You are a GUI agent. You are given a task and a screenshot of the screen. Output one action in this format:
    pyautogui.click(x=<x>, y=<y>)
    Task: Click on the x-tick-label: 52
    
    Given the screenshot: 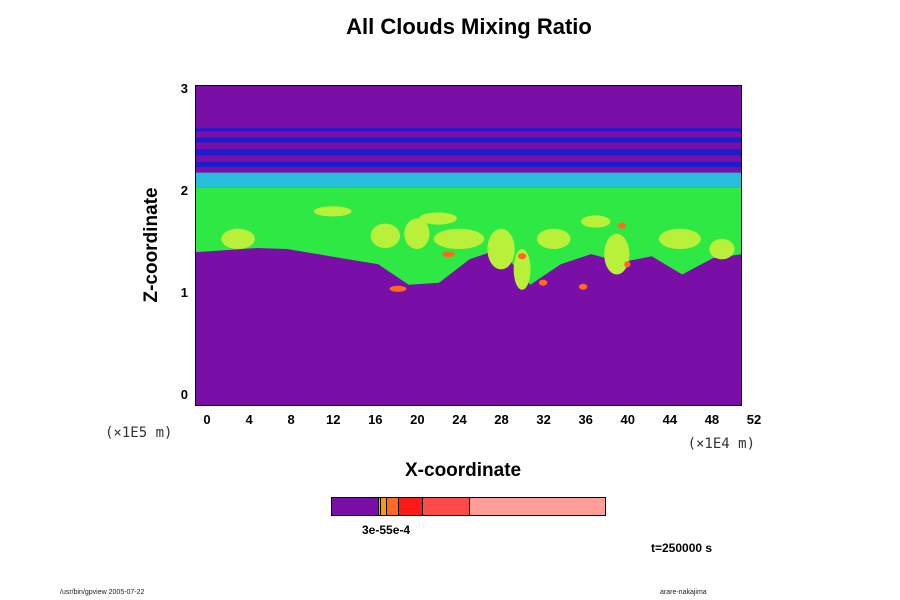 What is the action you would take?
    pyautogui.click(x=754, y=419)
    